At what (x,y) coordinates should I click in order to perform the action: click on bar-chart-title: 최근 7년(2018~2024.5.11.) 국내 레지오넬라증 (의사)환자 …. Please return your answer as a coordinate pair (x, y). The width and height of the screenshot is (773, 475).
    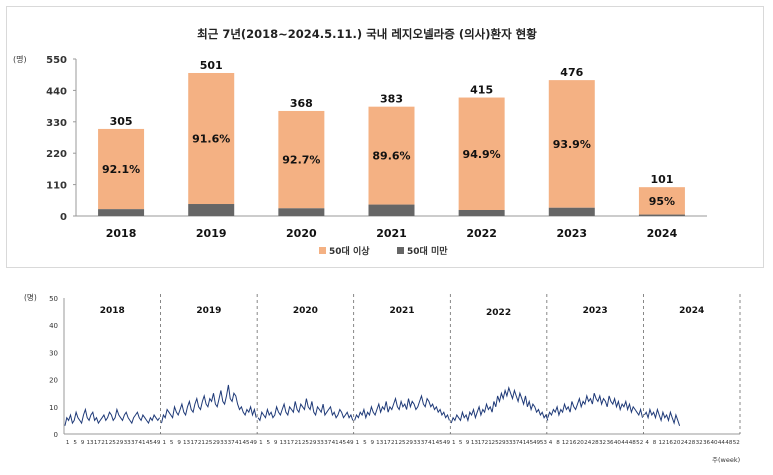
    Looking at the image, I should click on (367, 34).